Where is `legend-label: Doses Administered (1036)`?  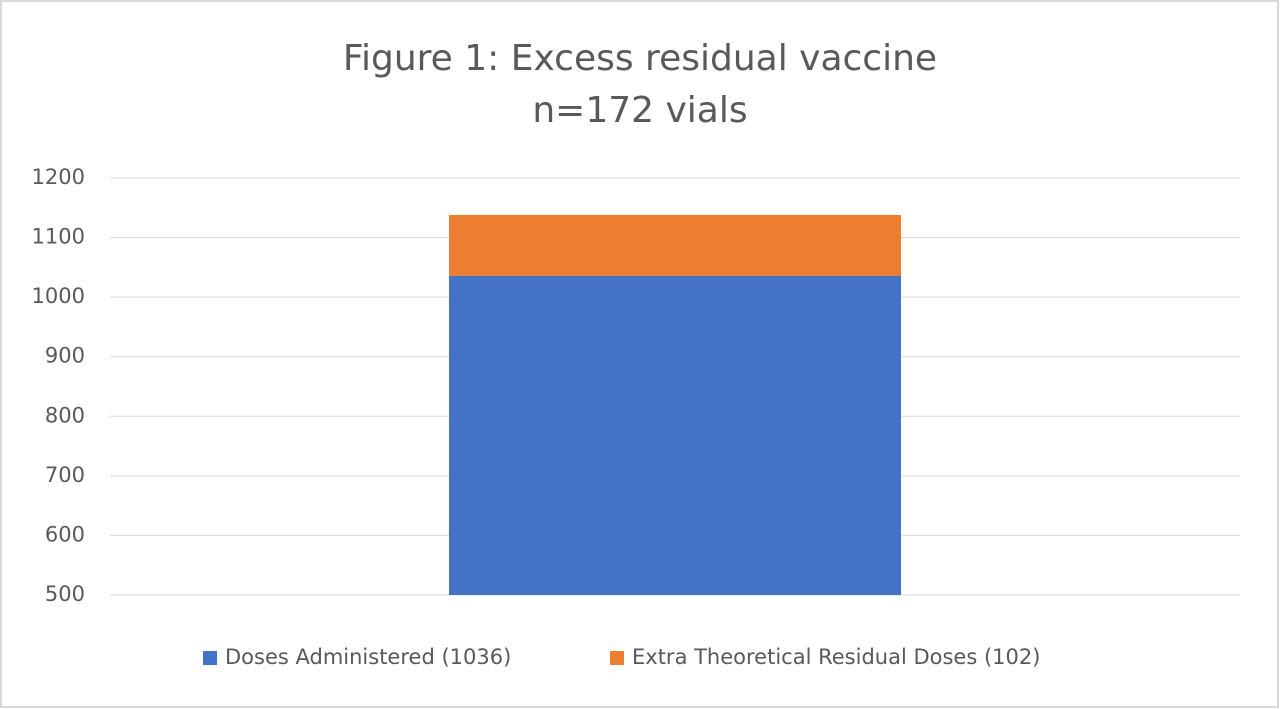 legend-label: Doses Administered (1036) is located at coordinates (368, 657).